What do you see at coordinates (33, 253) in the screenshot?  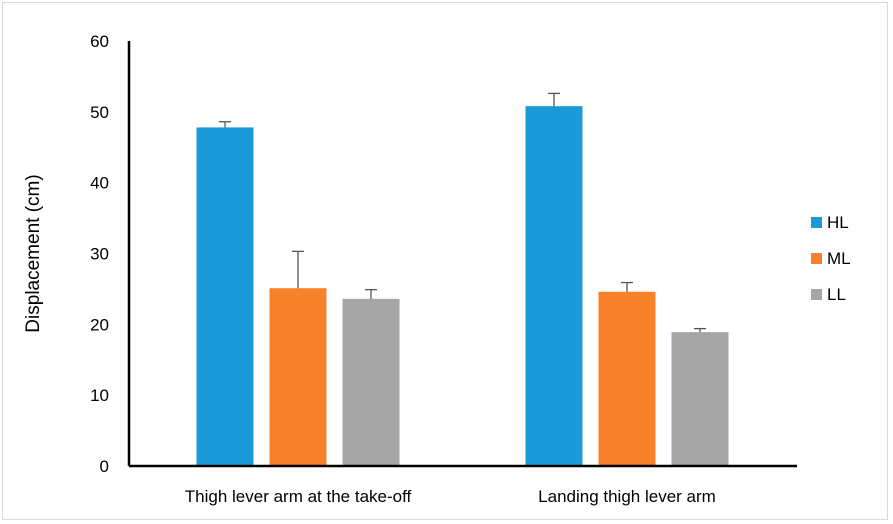 I see `y-axis-title: Displacement (cm)` at bounding box center [33, 253].